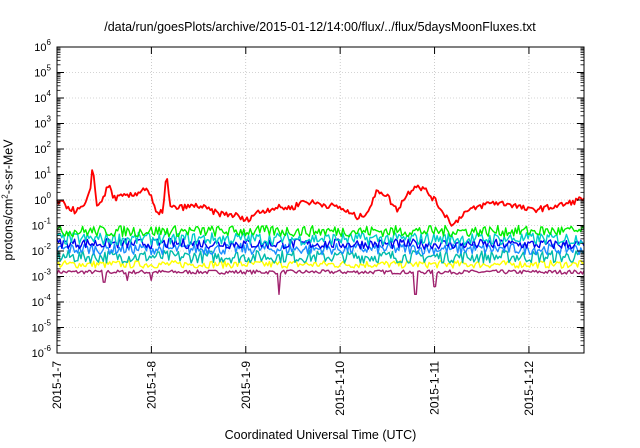 This screenshot has width=640, height=448. What do you see at coordinates (42, 301) in the screenshot?
I see `y-tick-label: 10⁻⁴` at bounding box center [42, 301].